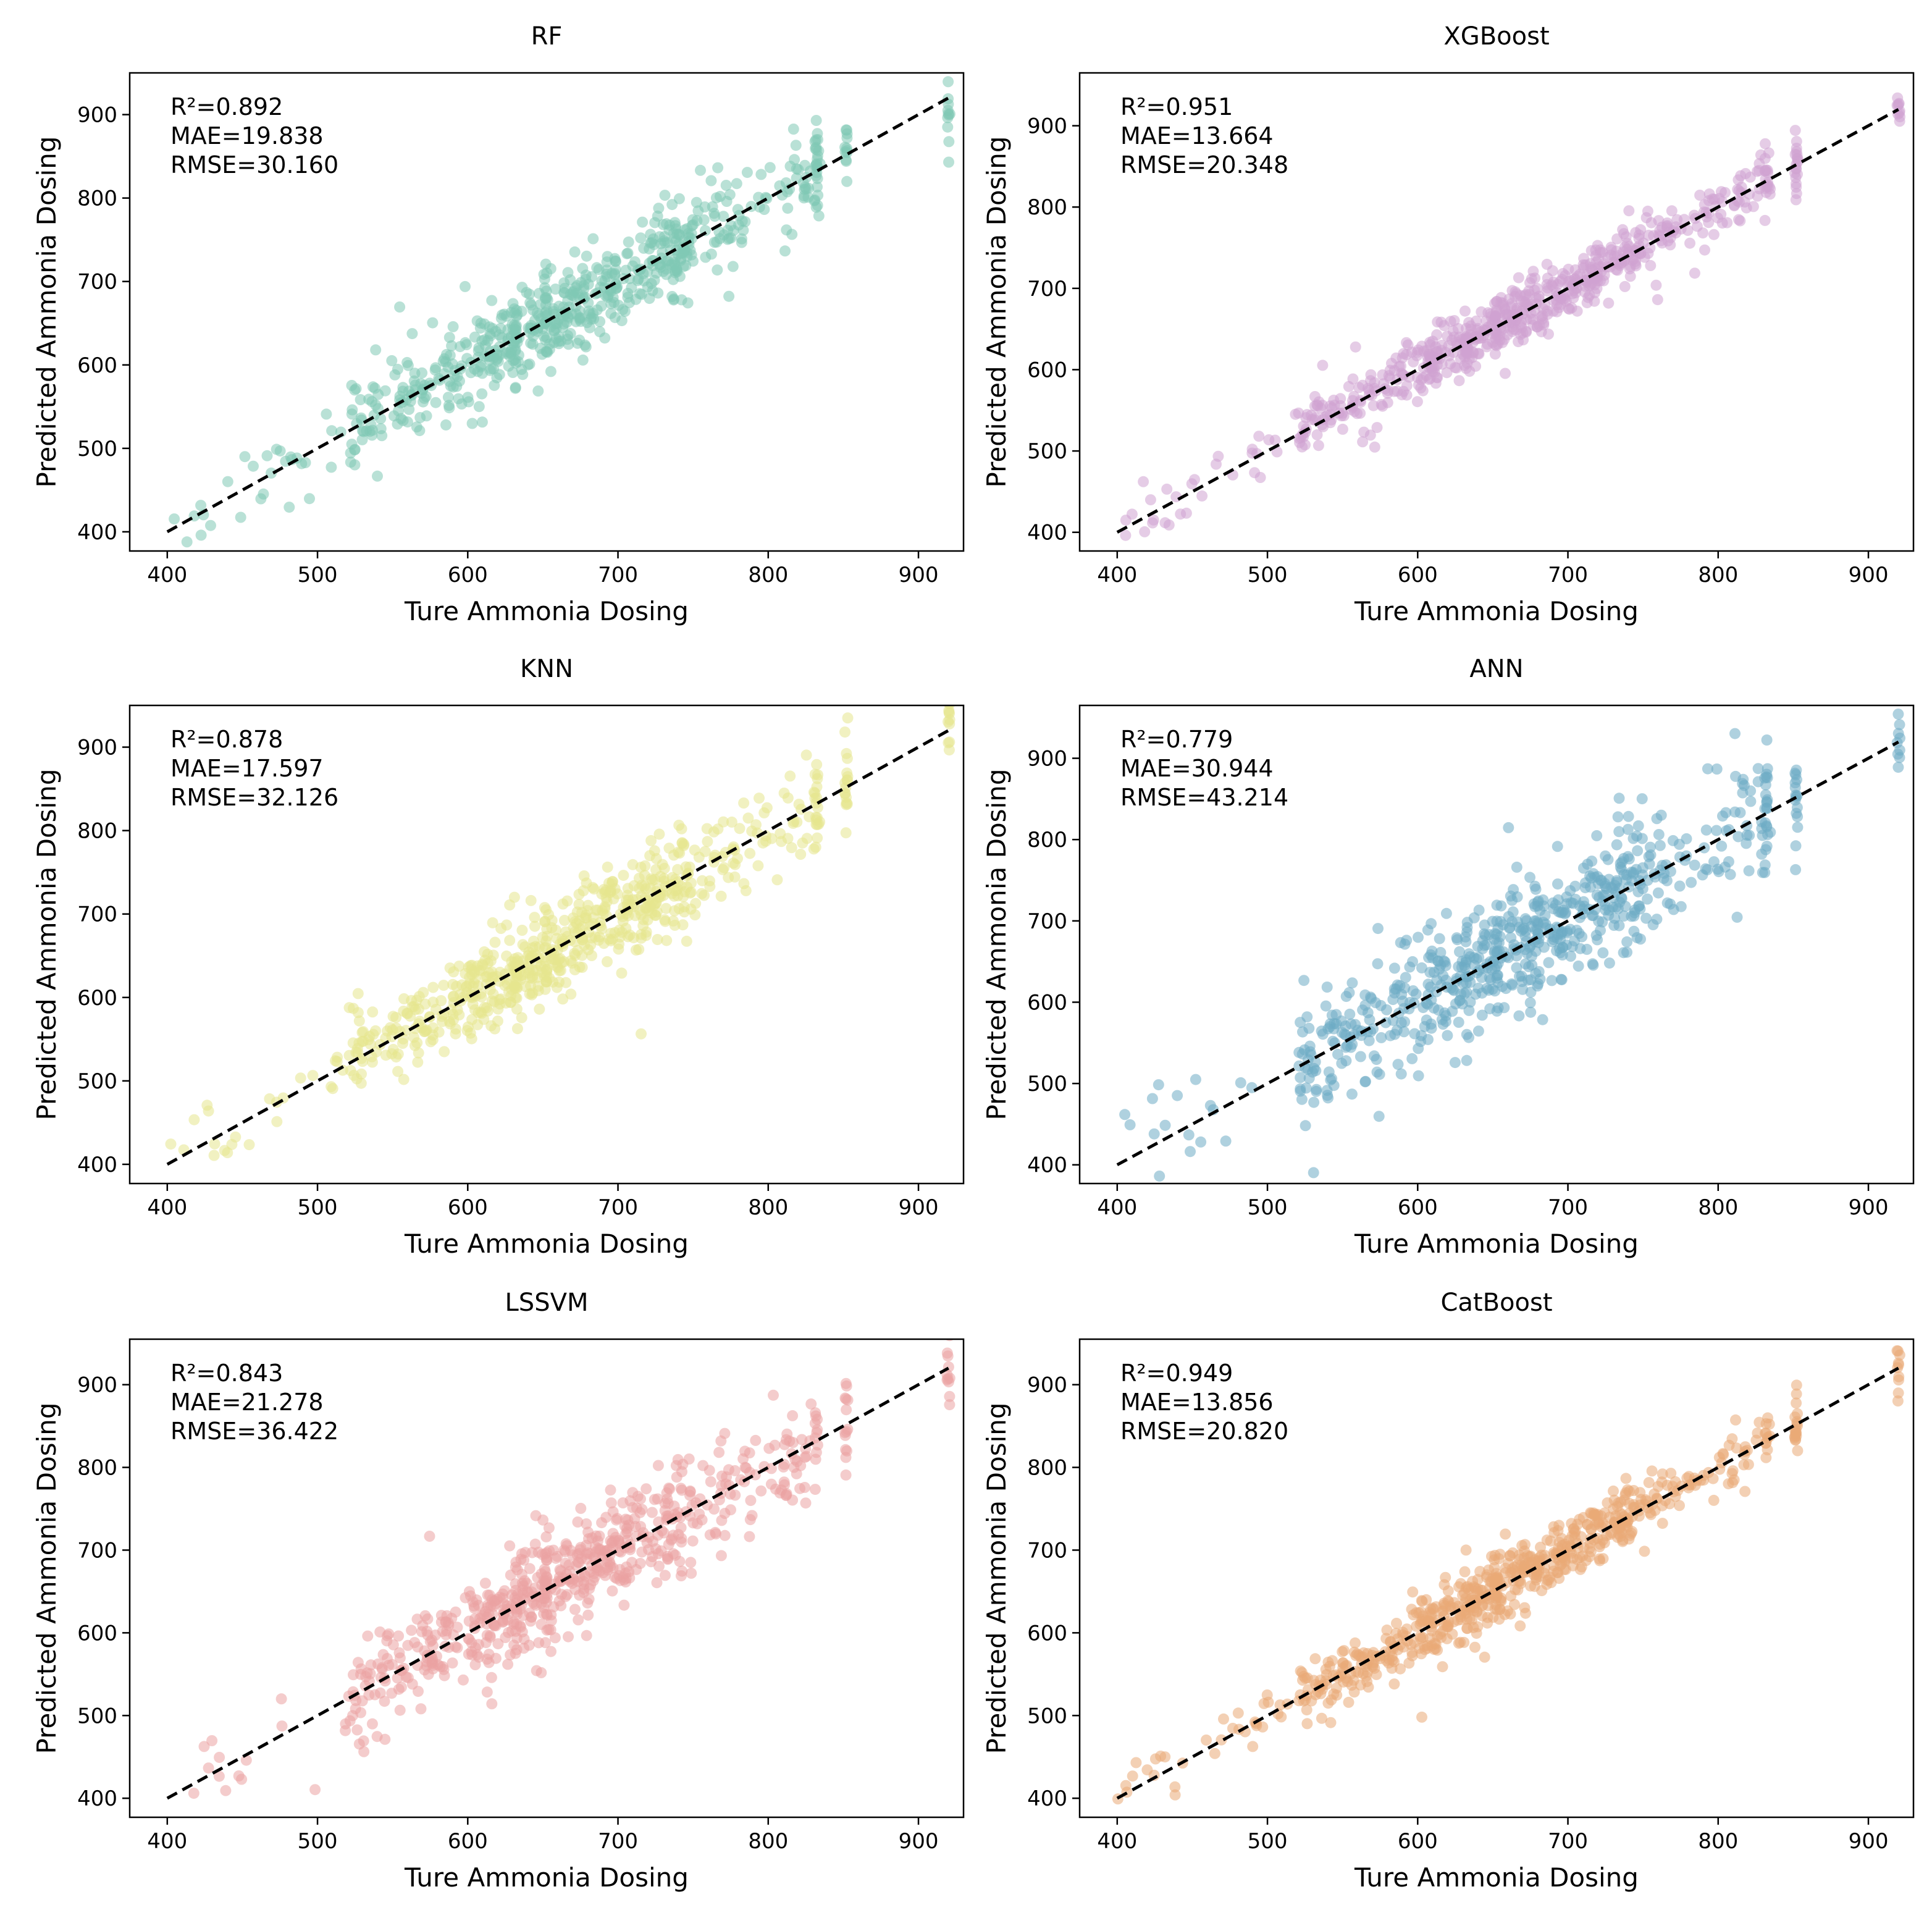 This screenshot has width=1932, height=1905. What do you see at coordinates (618, 575) in the screenshot?
I see `x-tick-label: 700` at bounding box center [618, 575].